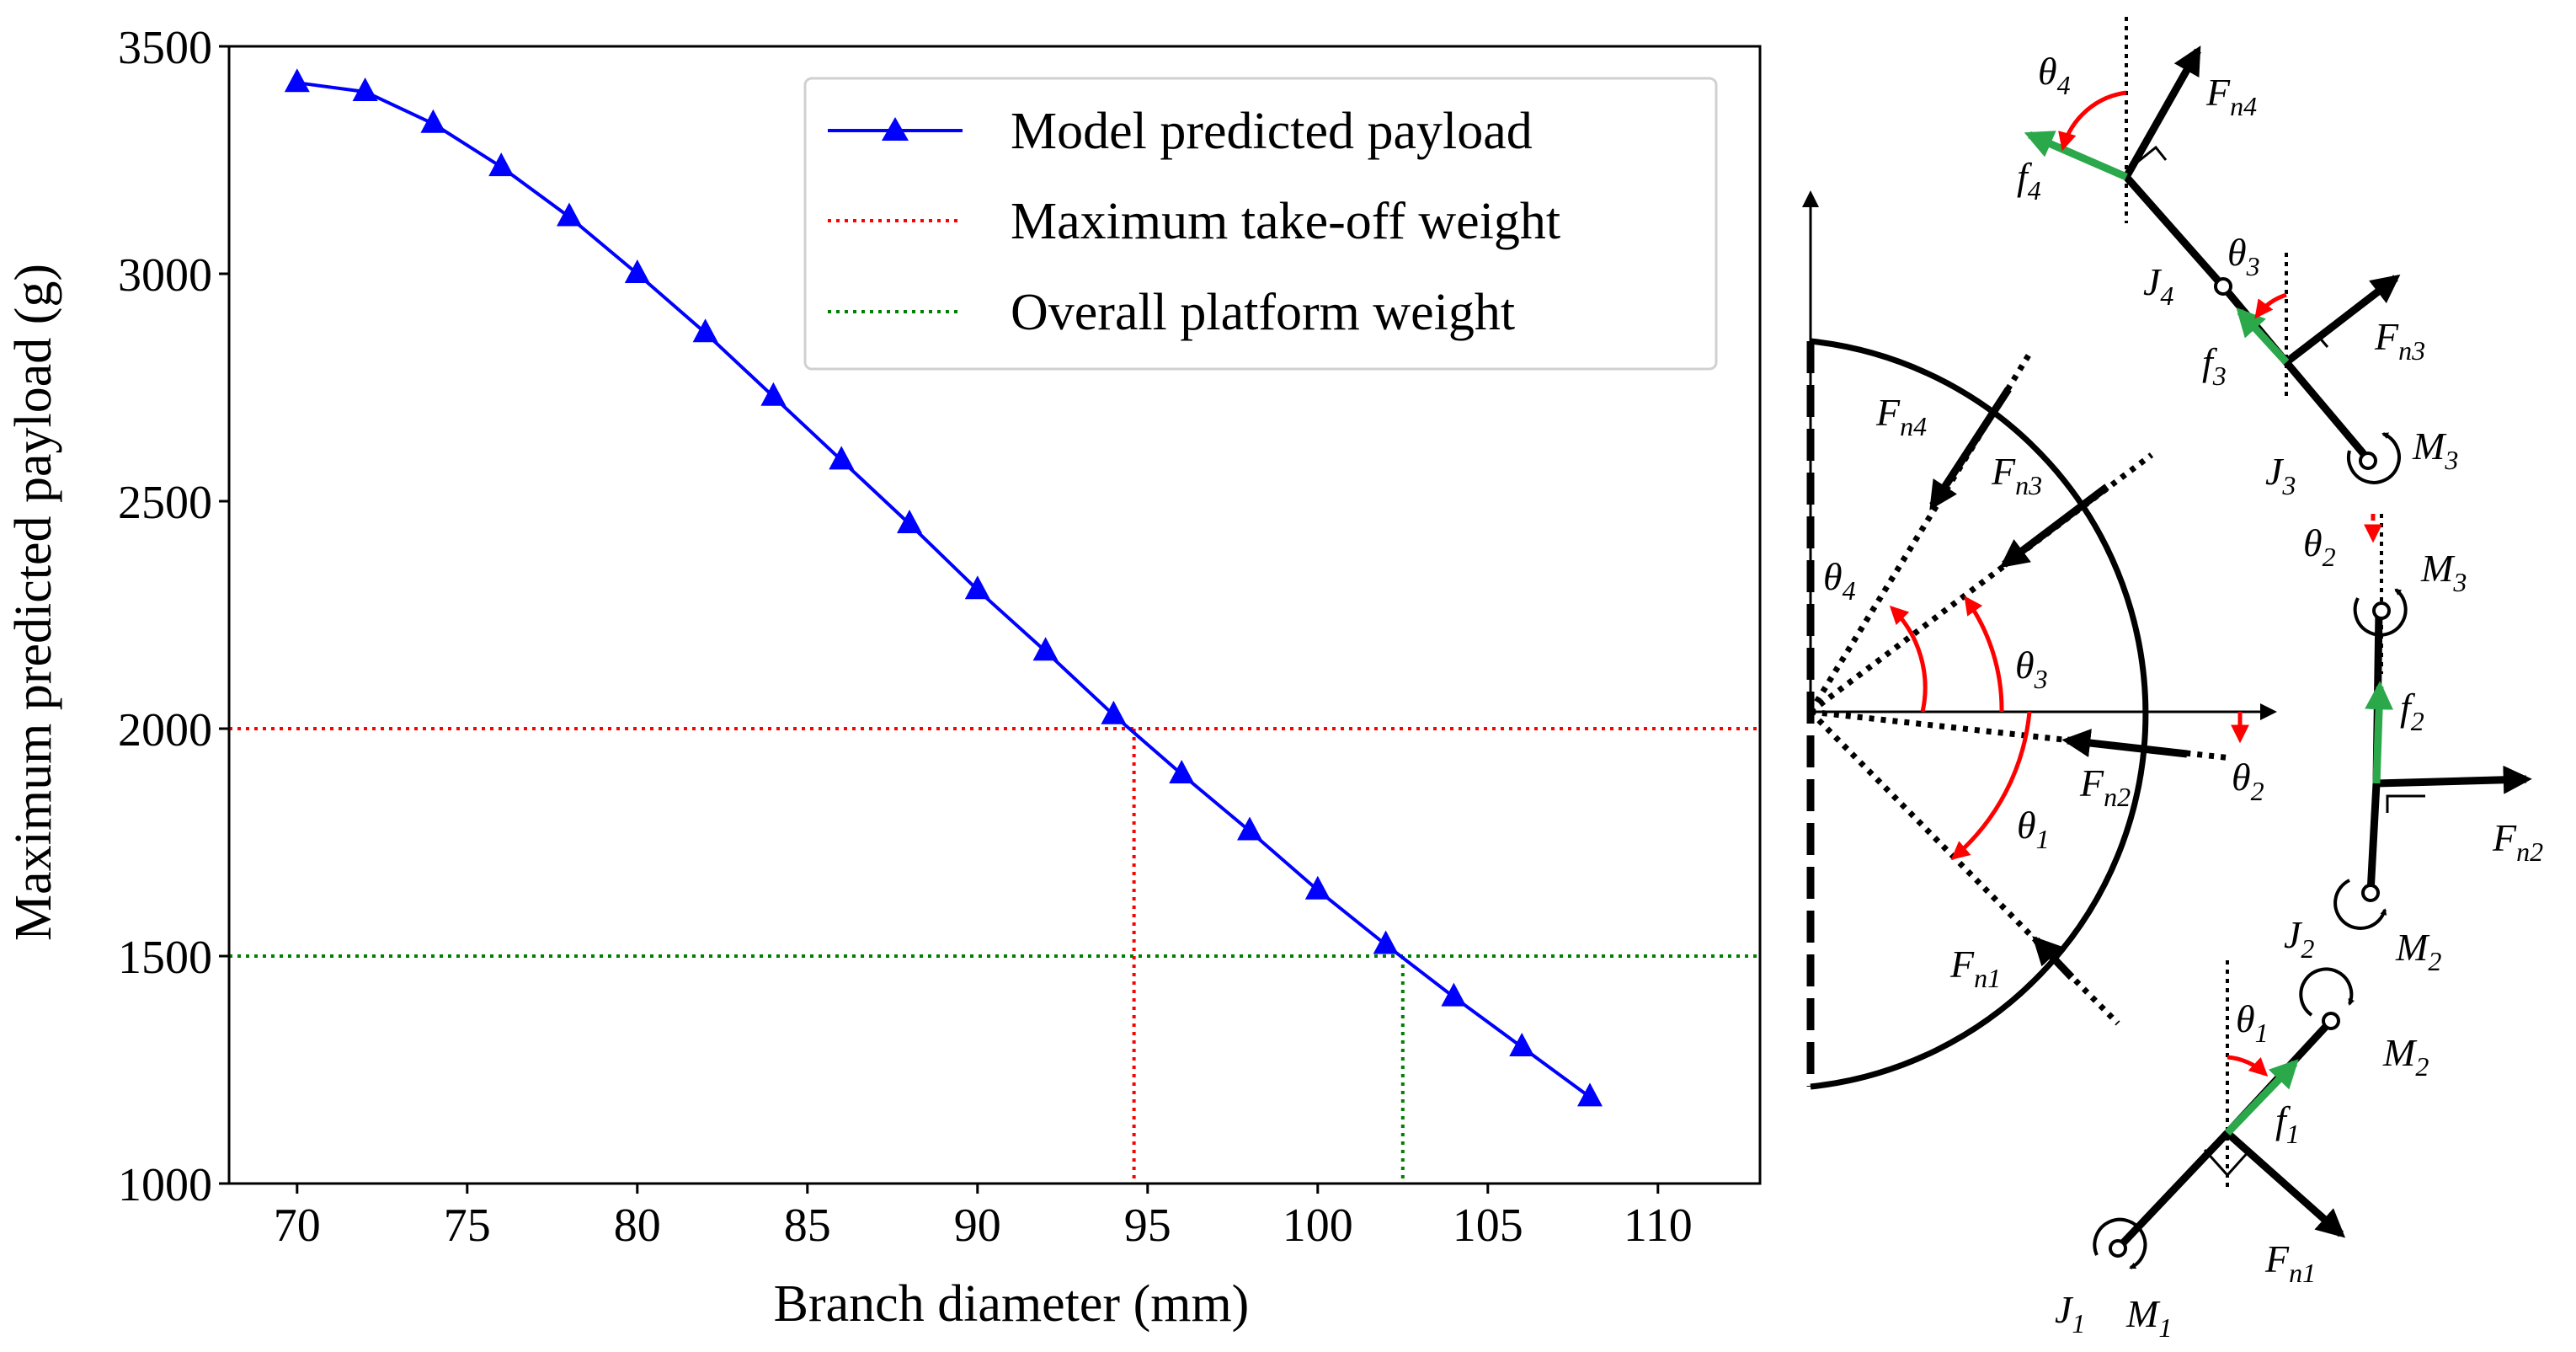 The height and width of the screenshot is (1352, 2576). I want to click on moment-arc-M3-mid, so click(2380, 612).